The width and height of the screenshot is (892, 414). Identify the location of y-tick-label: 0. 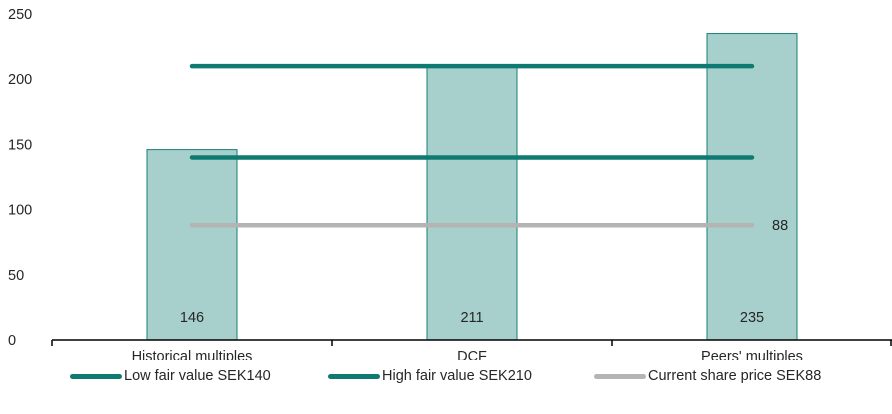
(12, 341).